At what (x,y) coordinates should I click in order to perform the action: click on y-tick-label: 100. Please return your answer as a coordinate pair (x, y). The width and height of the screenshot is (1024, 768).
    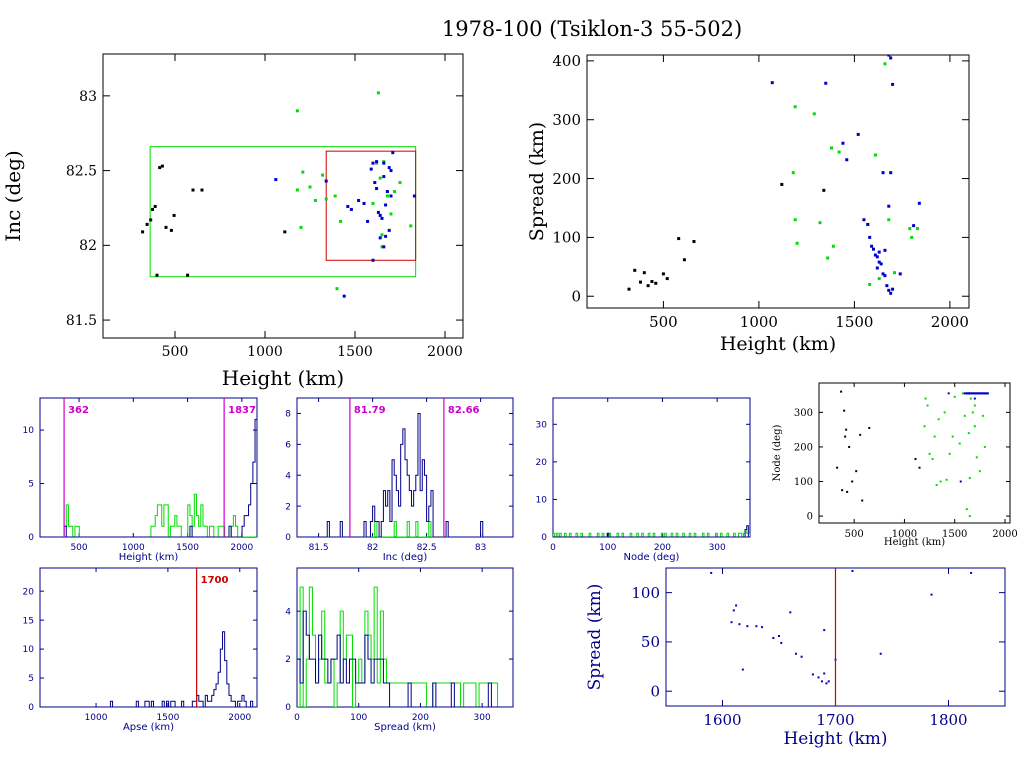
    Looking at the image, I should click on (645, 593).